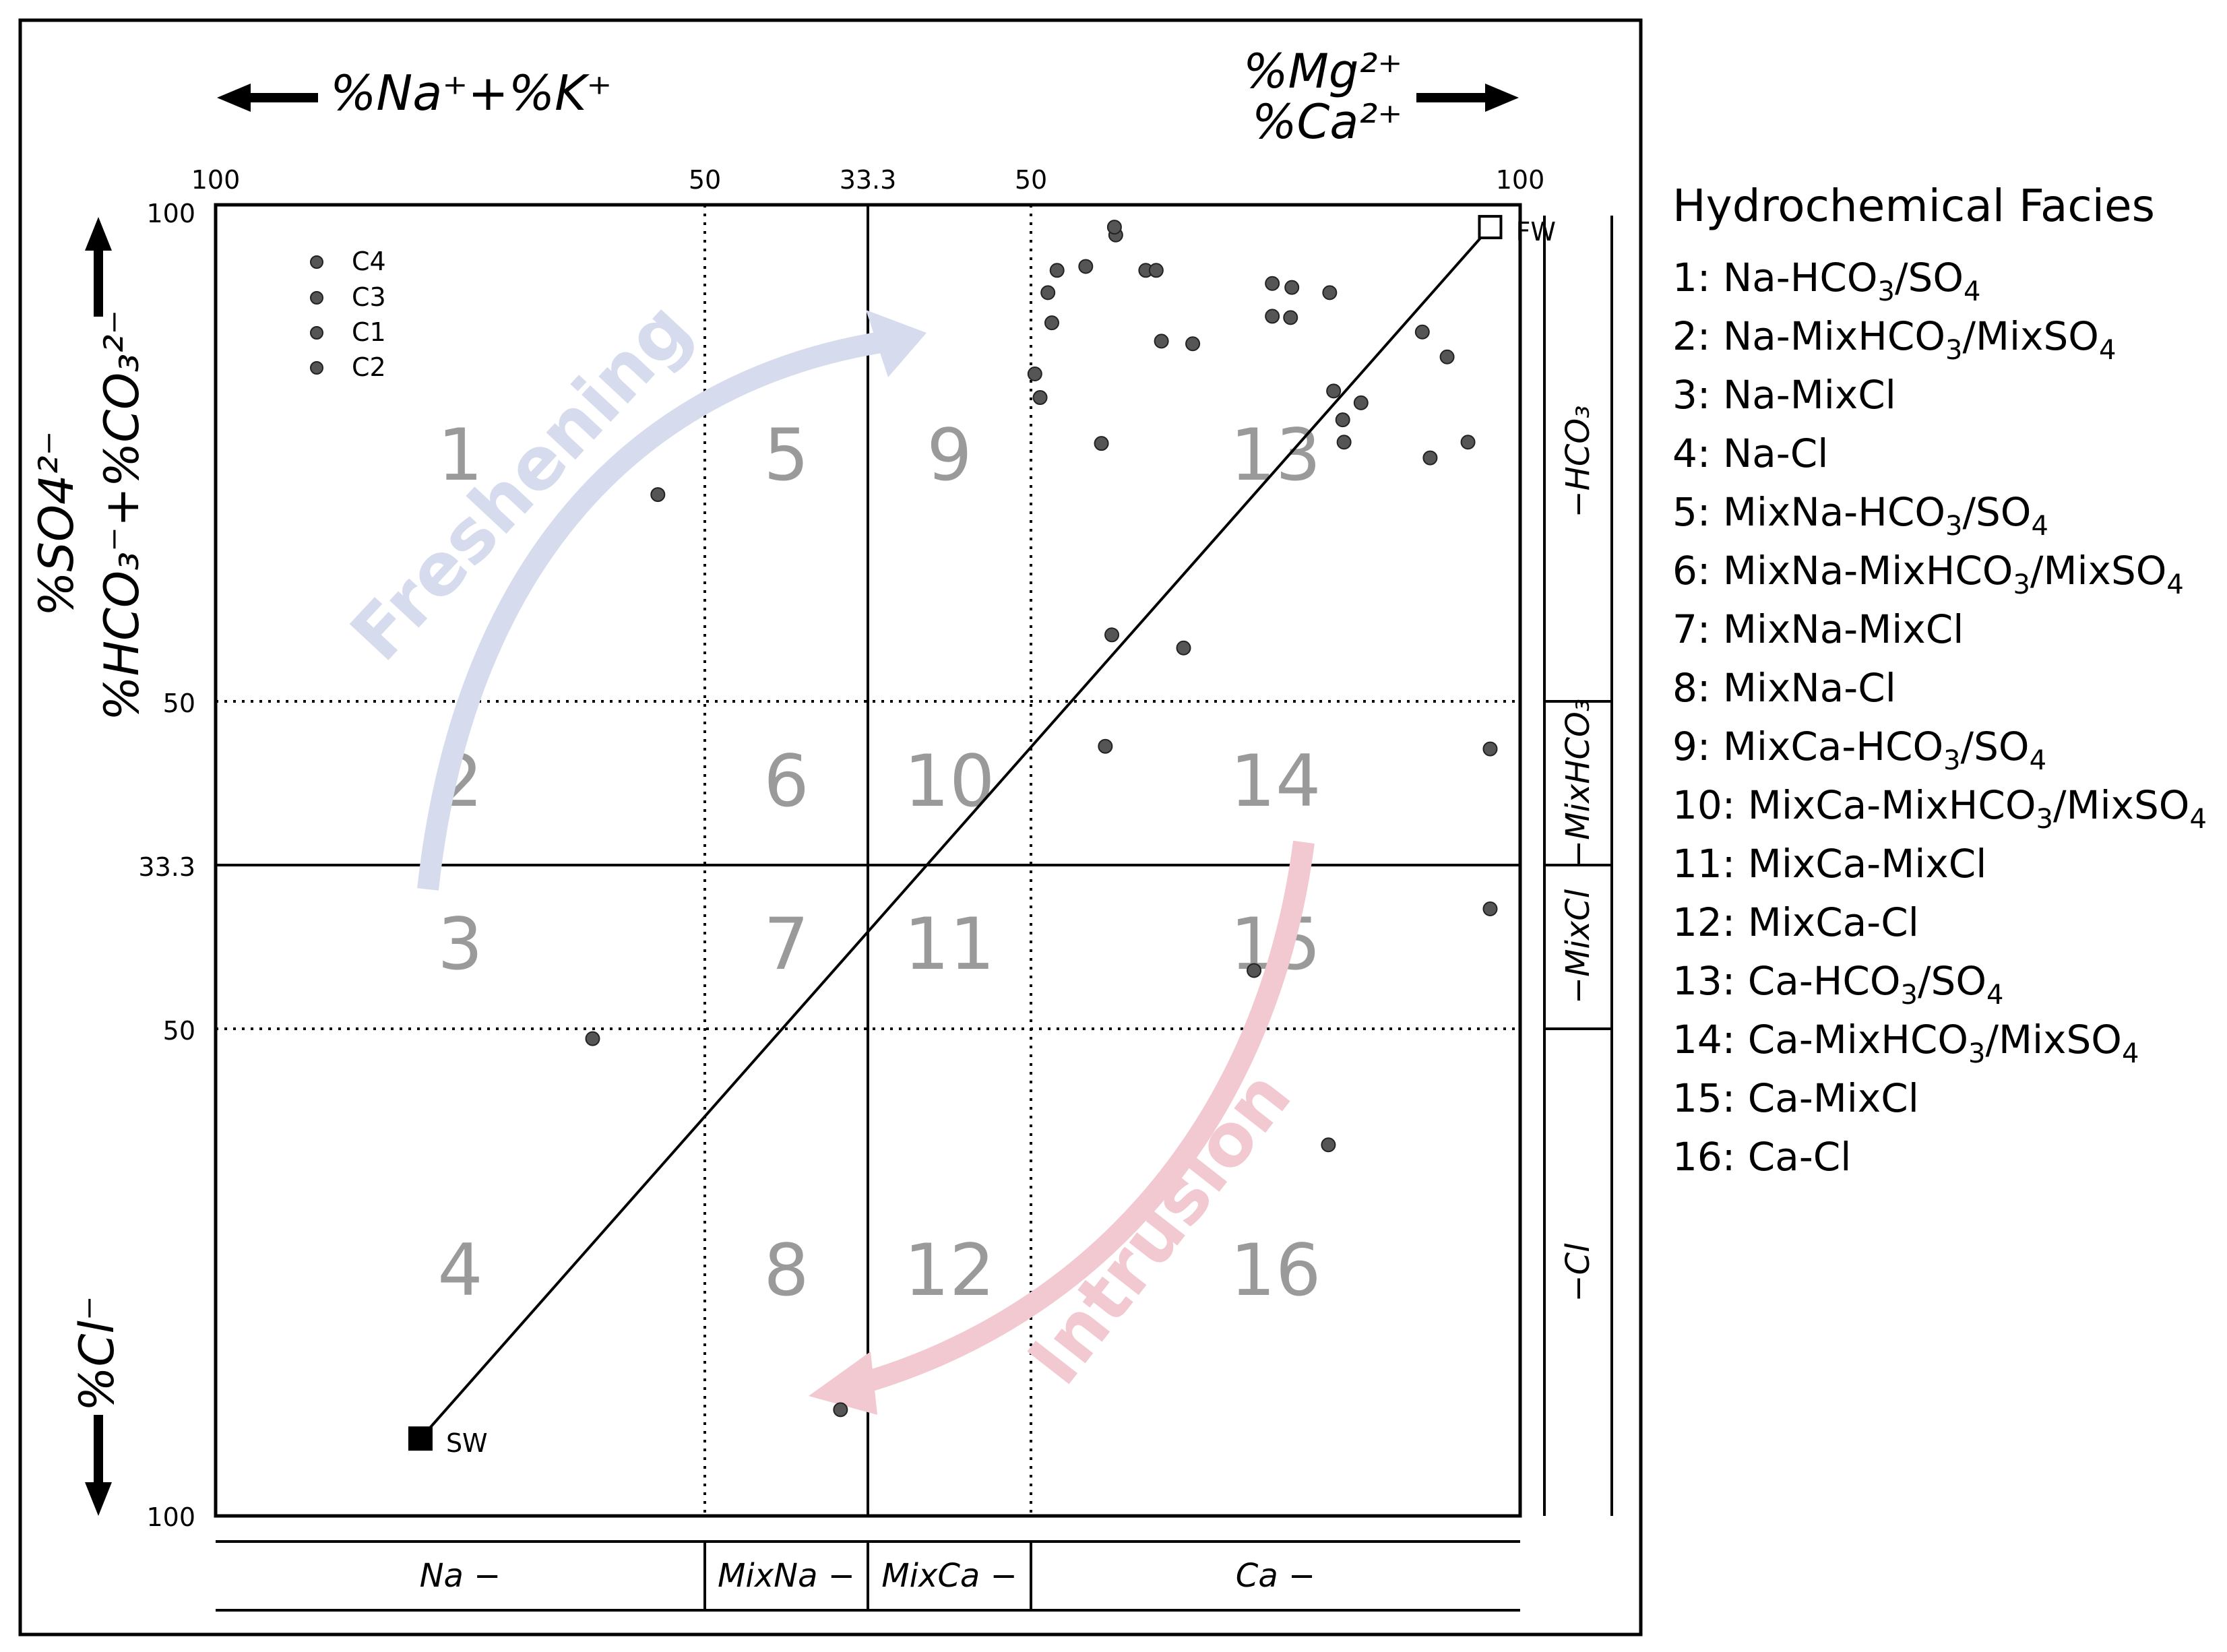  I want to click on x-axis-label-right-bottom: %Ca²⁺, so click(1327, 122).